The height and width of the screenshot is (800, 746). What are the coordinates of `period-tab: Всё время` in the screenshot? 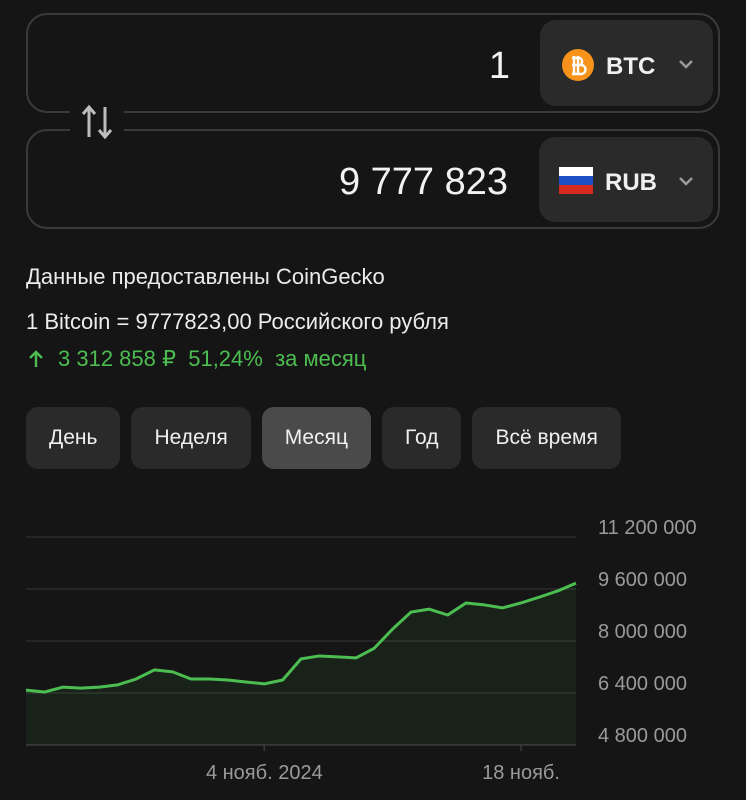 It's located at (546, 438).